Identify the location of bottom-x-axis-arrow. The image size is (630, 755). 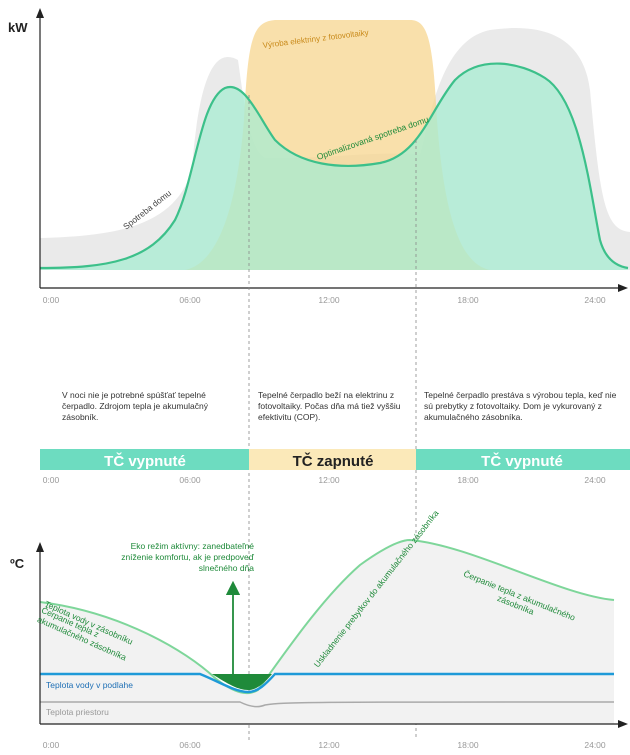
(623, 724).